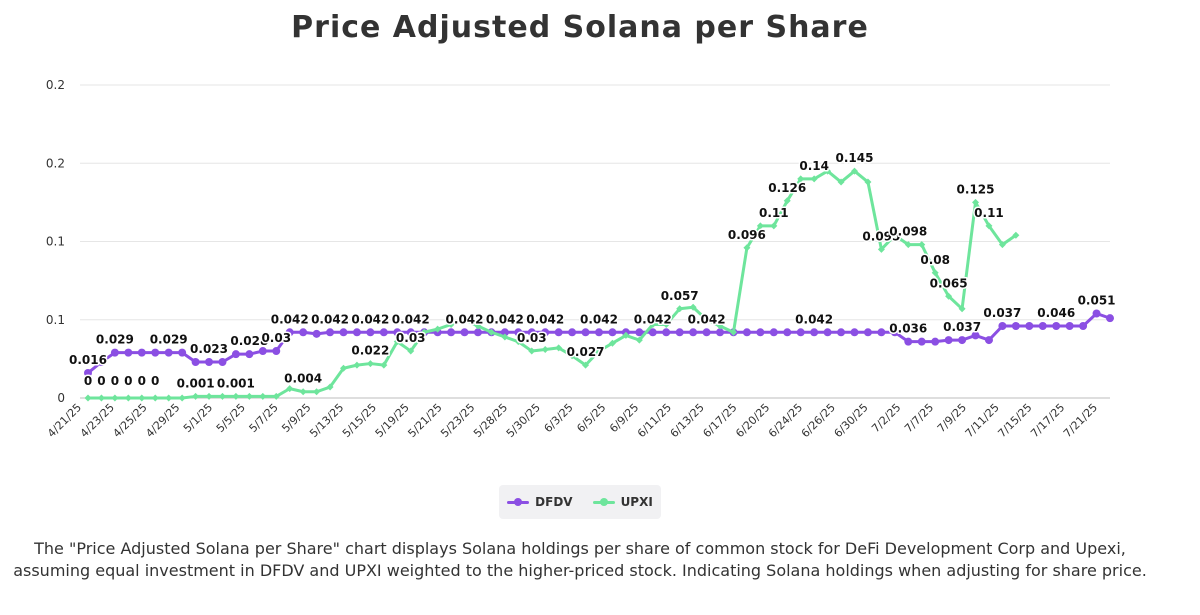 The height and width of the screenshot is (615, 1200). Describe the element at coordinates (1097, 300) in the screenshot. I see `data-label-dfdv: 0.051` at that location.